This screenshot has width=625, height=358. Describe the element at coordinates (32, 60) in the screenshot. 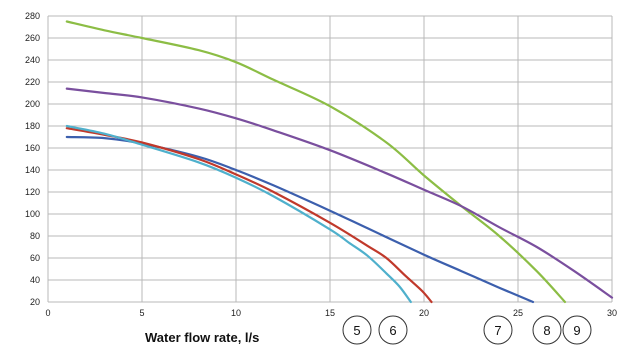

I see `y-tick-label: 240` at that location.